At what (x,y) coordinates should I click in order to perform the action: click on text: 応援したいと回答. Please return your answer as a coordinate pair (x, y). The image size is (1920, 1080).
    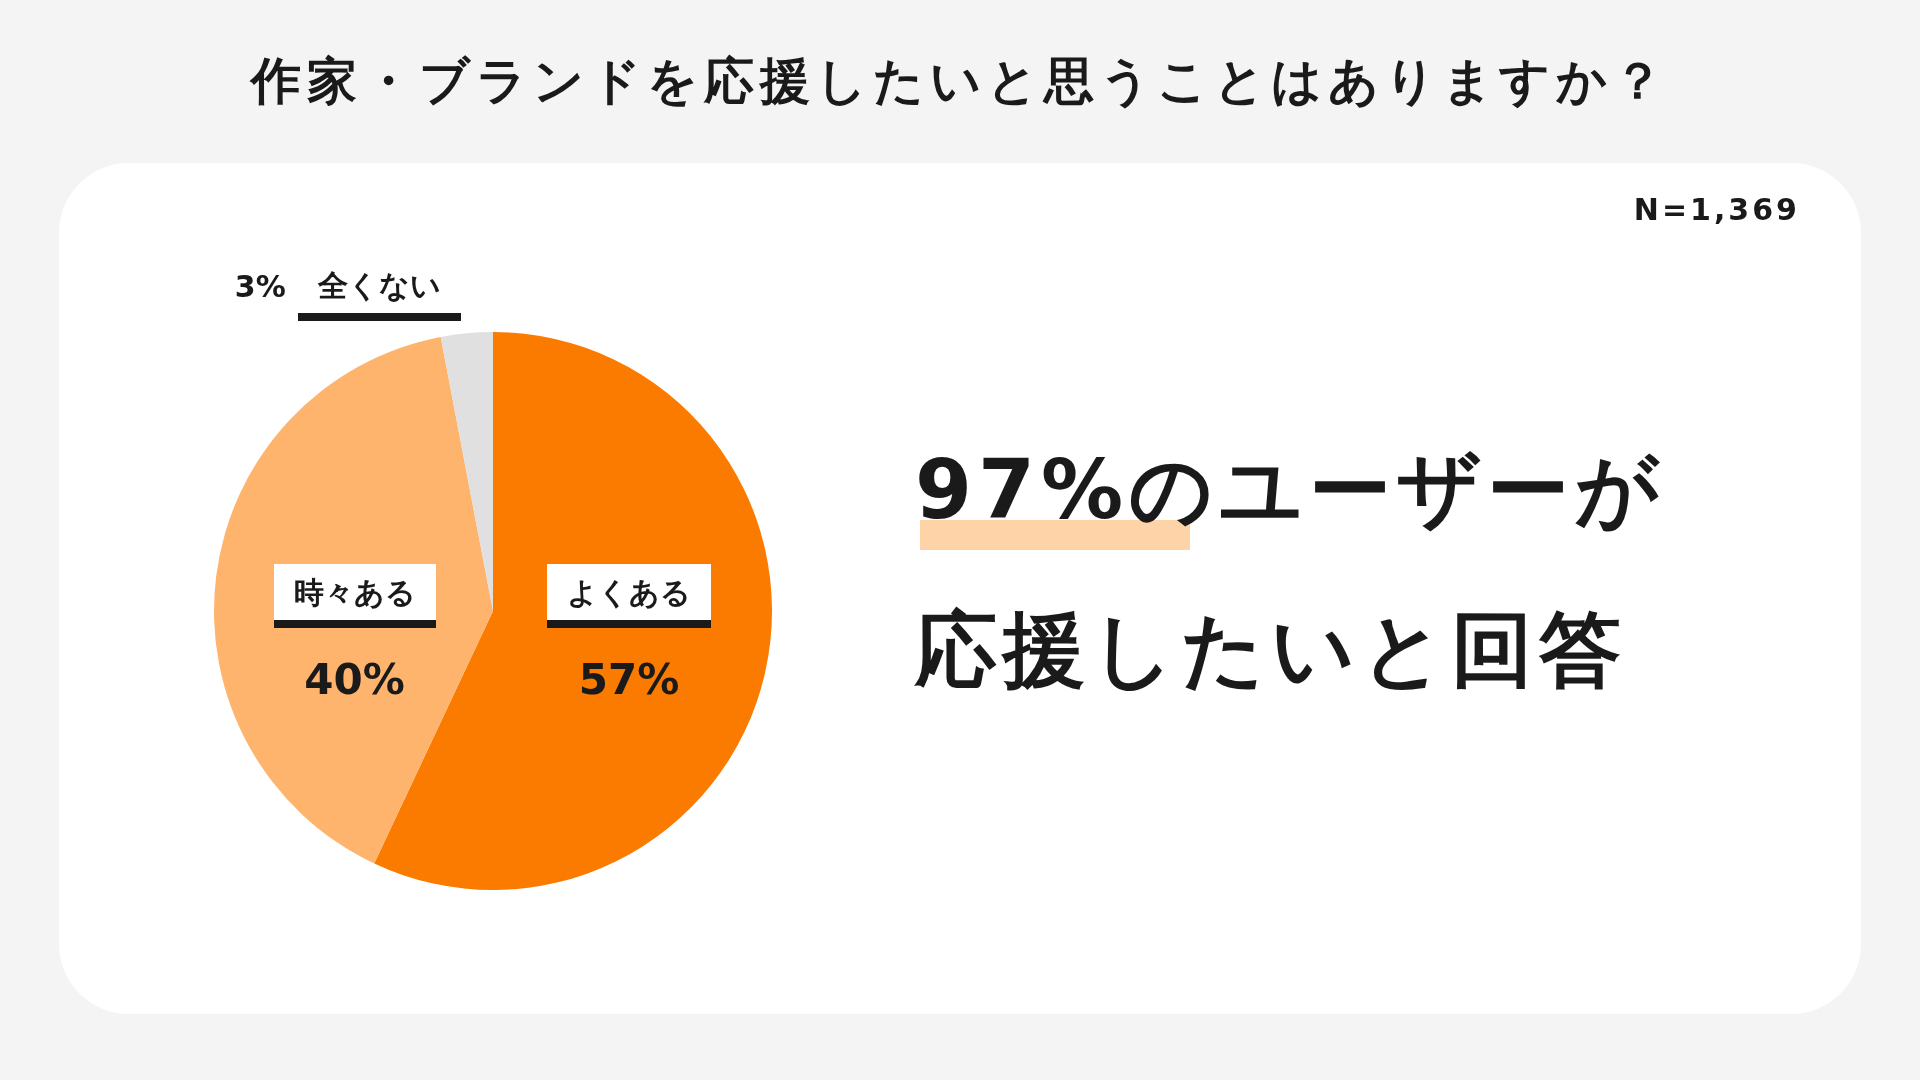
    Looking at the image, I should click on (1271, 650).